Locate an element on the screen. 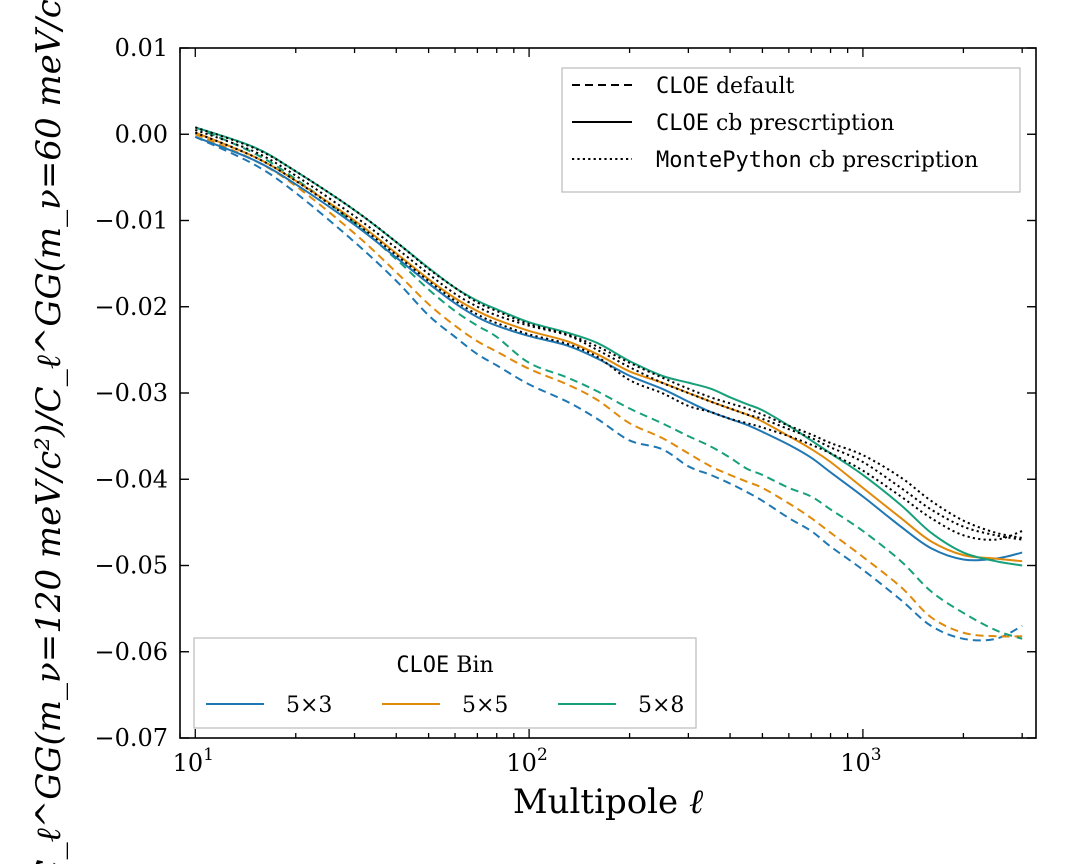 The height and width of the screenshot is (864, 1080). legend-bottom: CLOE Bin 5×3 5×5 5×8 is located at coordinates (445, 683).